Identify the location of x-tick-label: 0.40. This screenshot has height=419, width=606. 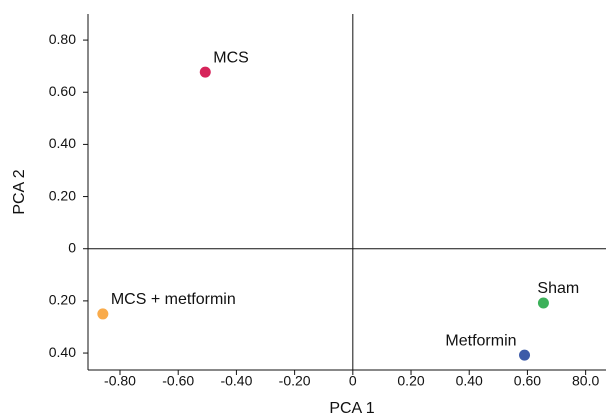
(469, 381).